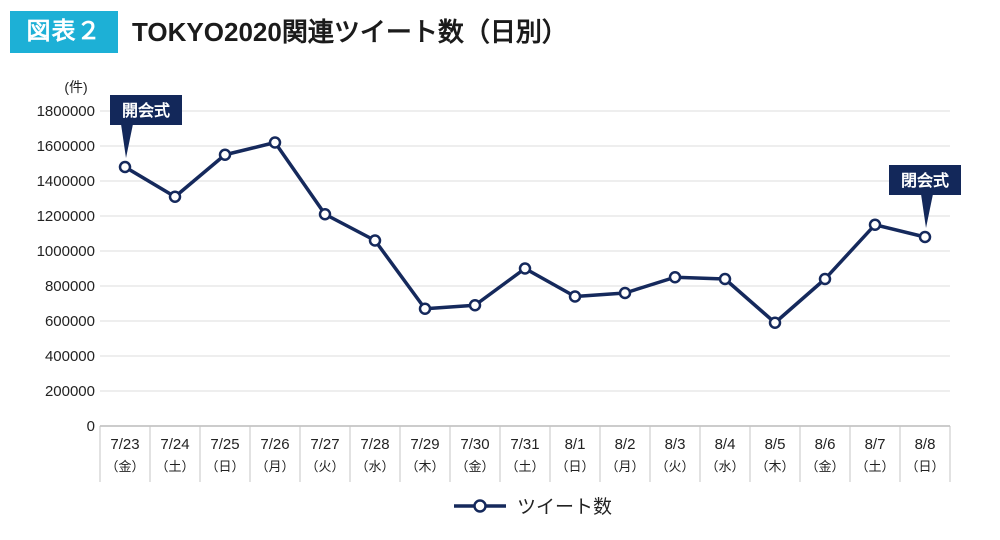 This screenshot has width=1000, height=540. I want to click on legend-marker-swatch, so click(480, 506).